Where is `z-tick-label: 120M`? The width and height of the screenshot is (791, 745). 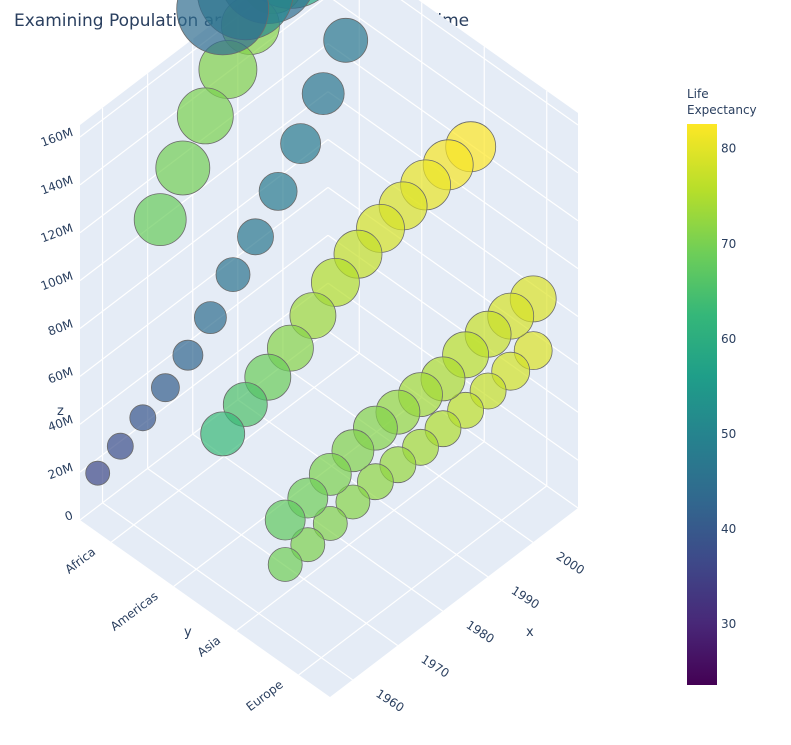
z-tick-label: 120M is located at coordinates (57, 233).